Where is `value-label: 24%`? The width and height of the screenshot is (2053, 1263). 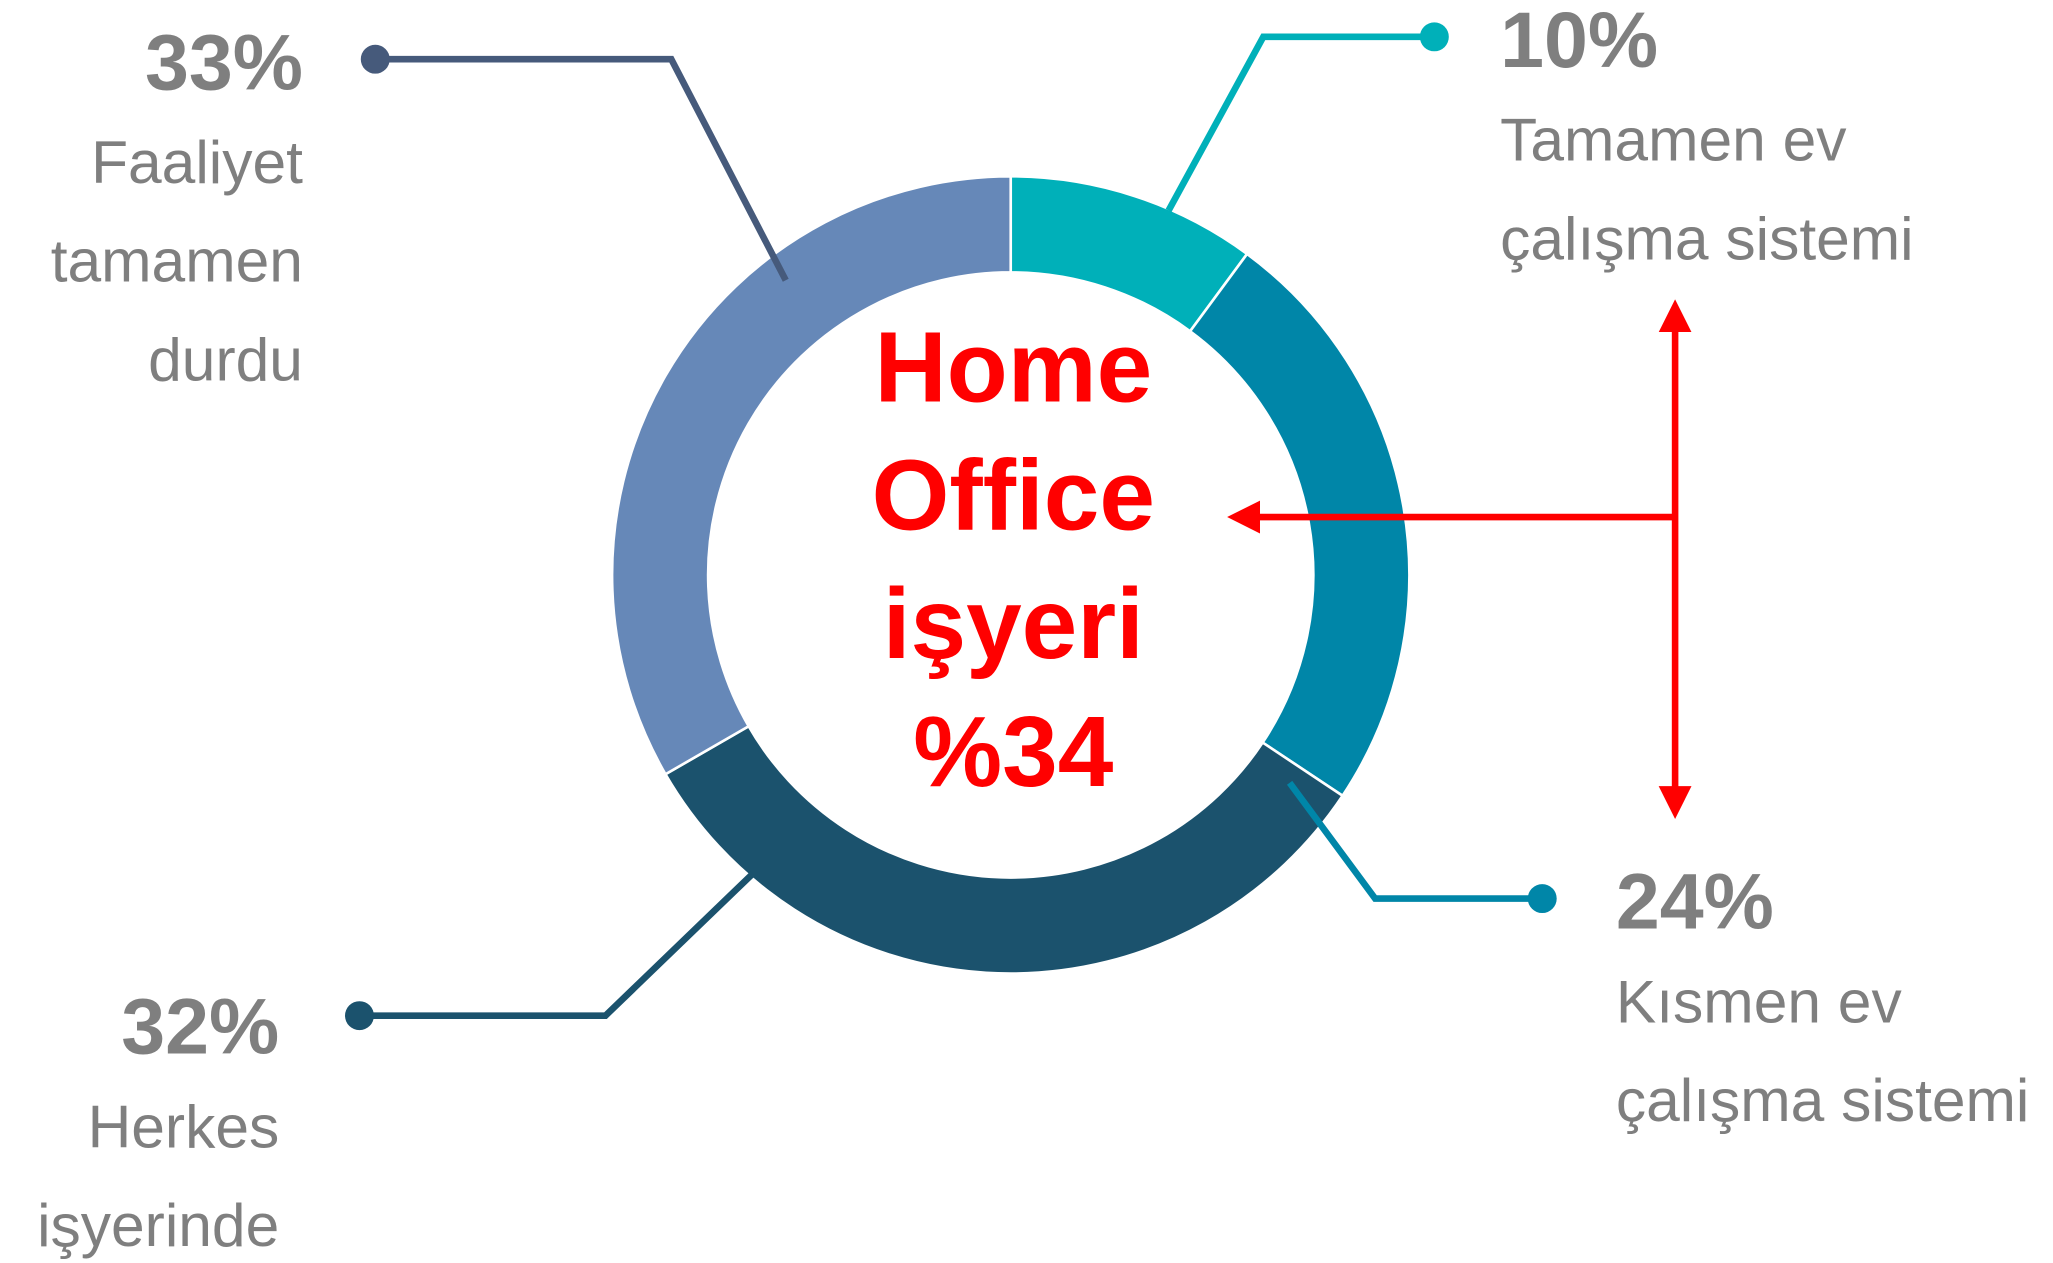 value-label: 24% is located at coordinates (1695, 902).